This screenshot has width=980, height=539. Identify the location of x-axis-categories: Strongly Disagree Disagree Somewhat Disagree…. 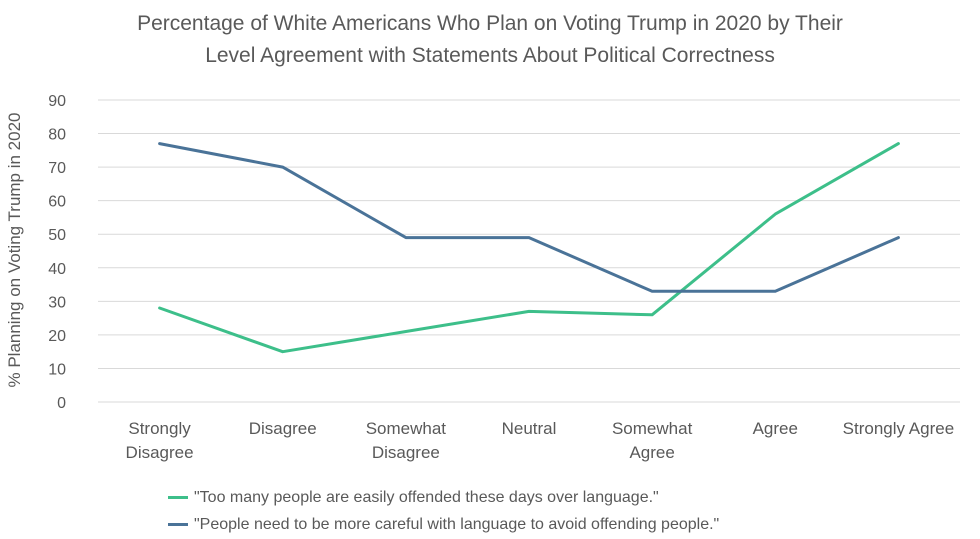
(540, 440).